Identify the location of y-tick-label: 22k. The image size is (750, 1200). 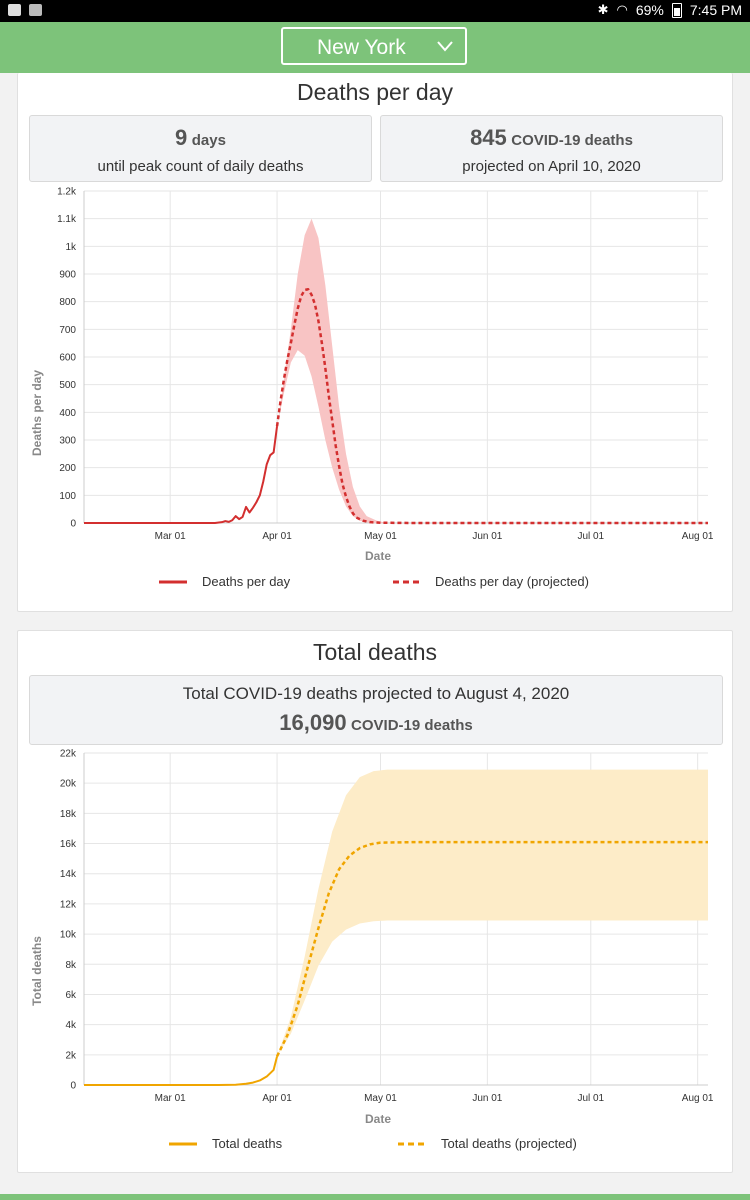
(68, 754).